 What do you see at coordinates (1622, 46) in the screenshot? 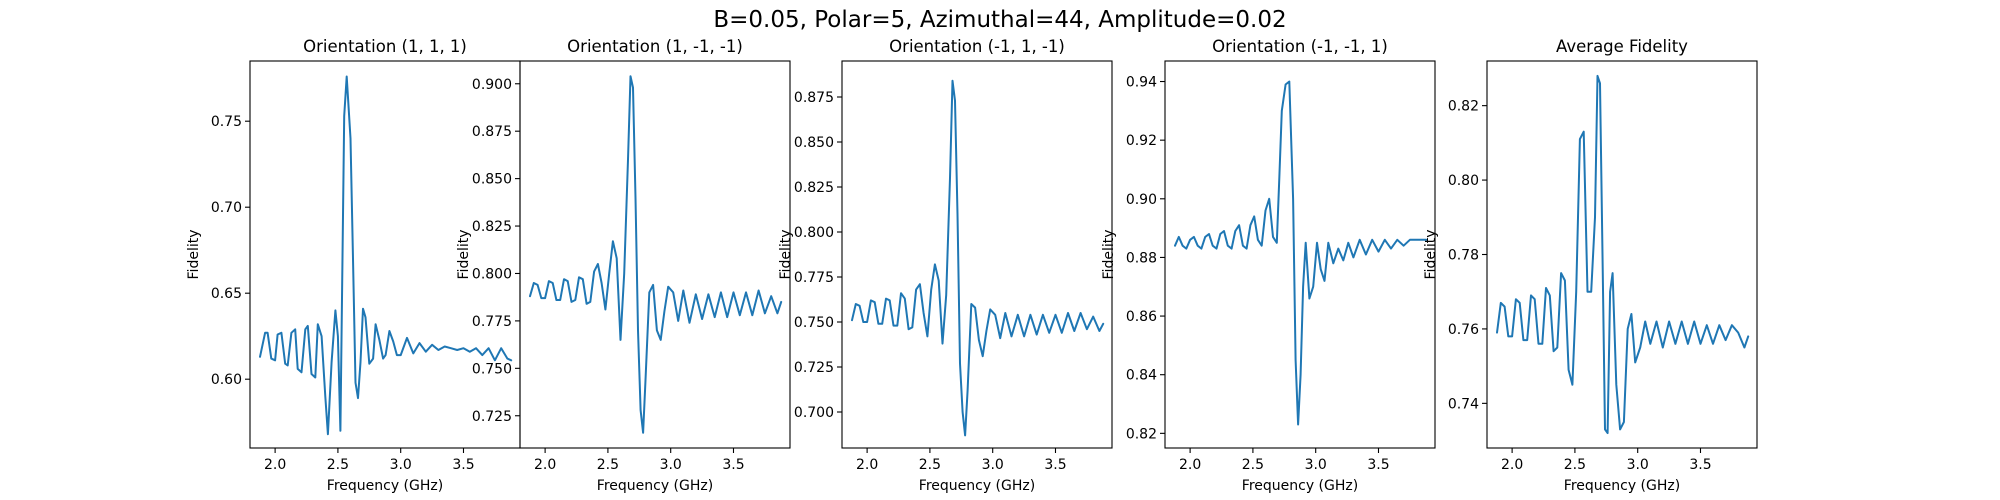
I see `subplot-title: Average Fidelity` at bounding box center [1622, 46].